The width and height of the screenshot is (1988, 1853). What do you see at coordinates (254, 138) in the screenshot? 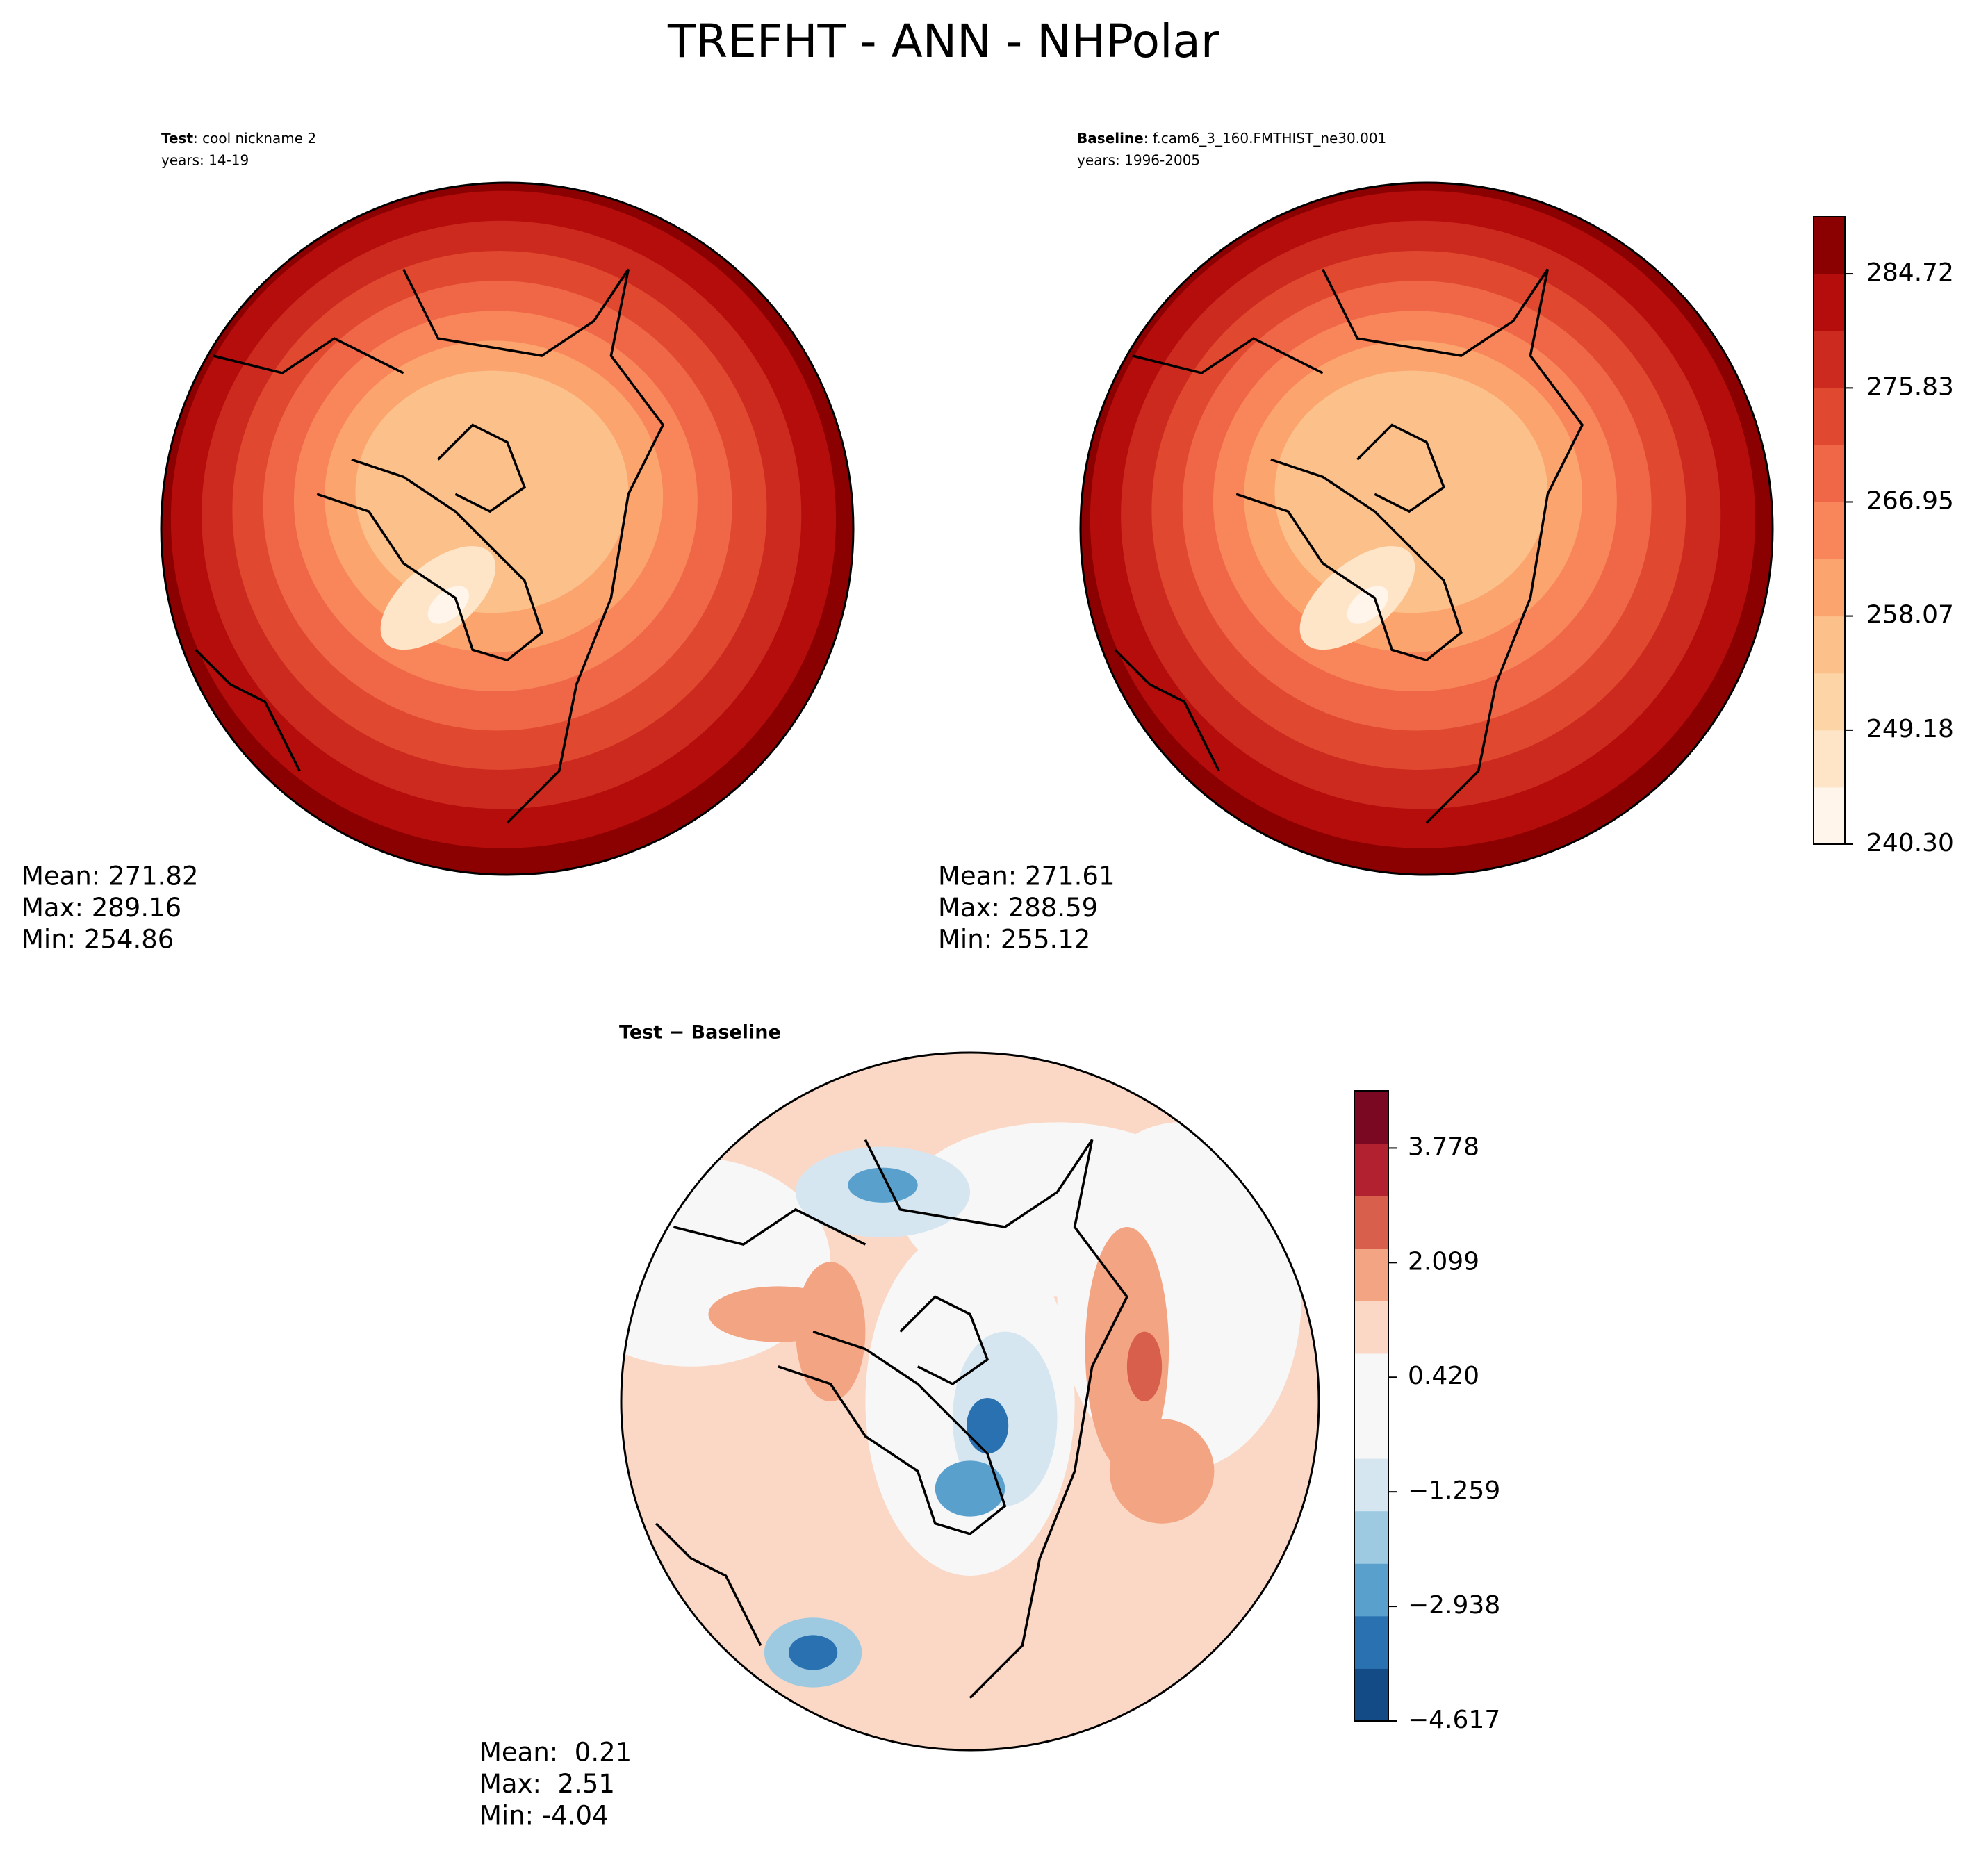
I see `case-name: : cool nickname 2` at bounding box center [254, 138].